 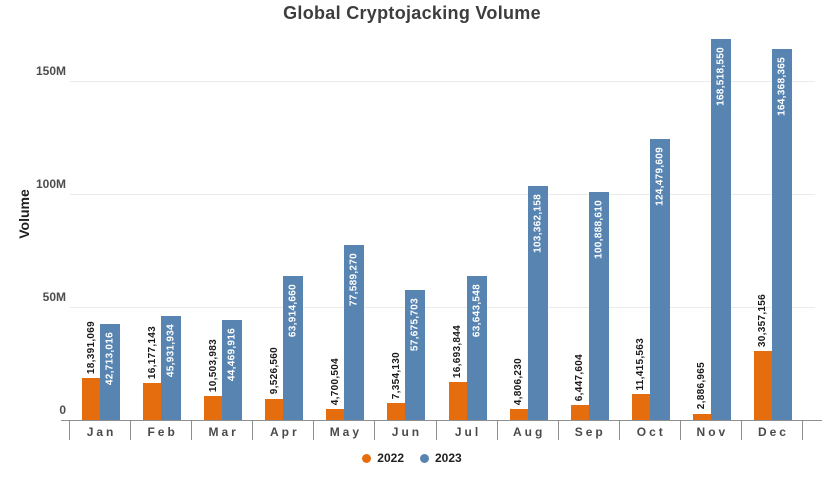 What do you see at coordinates (442, 307) in the screenshot?
I see `gridline-50m` at bounding box center [442, 307].